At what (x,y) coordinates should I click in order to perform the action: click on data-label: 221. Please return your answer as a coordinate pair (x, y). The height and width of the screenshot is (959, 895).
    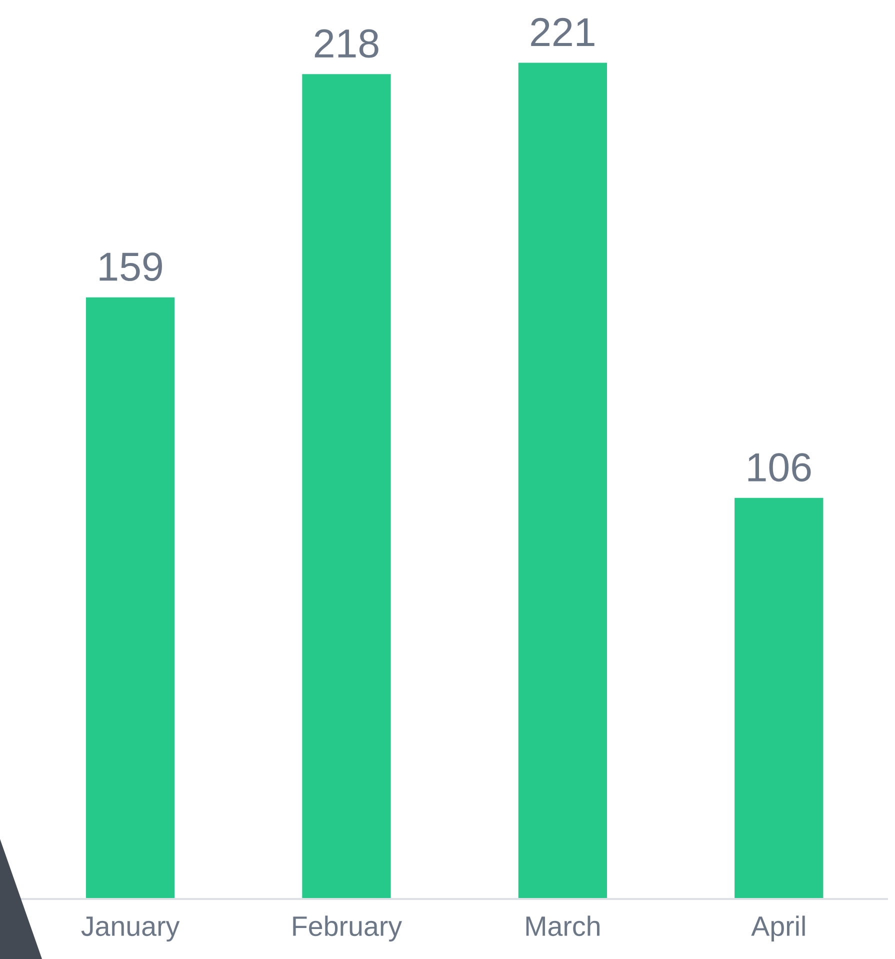
    Looking at the image, I should click on (562, 32).